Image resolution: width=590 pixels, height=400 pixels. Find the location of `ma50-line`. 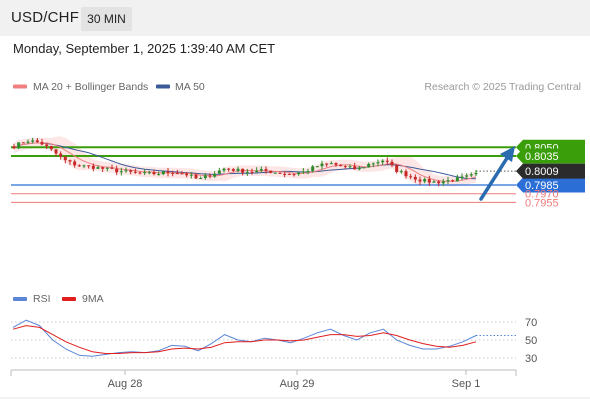

ma50-line is located at coordinates (245, 161).